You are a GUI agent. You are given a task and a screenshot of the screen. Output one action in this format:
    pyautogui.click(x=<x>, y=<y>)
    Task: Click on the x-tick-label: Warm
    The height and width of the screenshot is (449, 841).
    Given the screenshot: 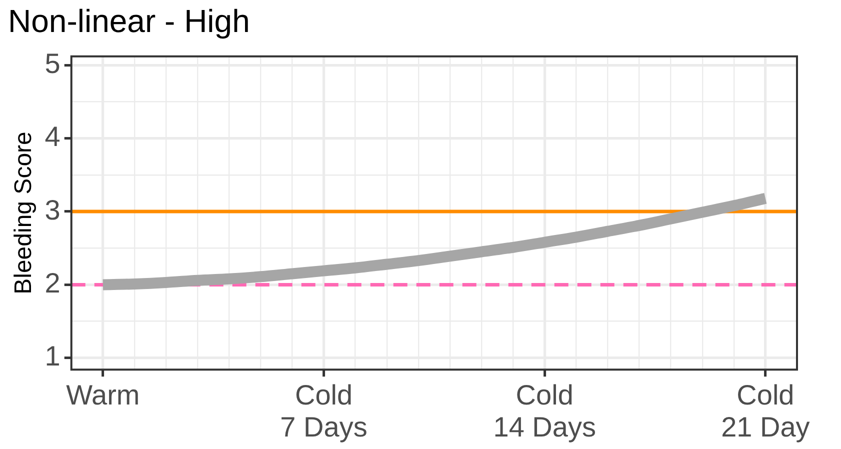 What is the action you would take?
    pyautogui.click(x=103, y=394)
    